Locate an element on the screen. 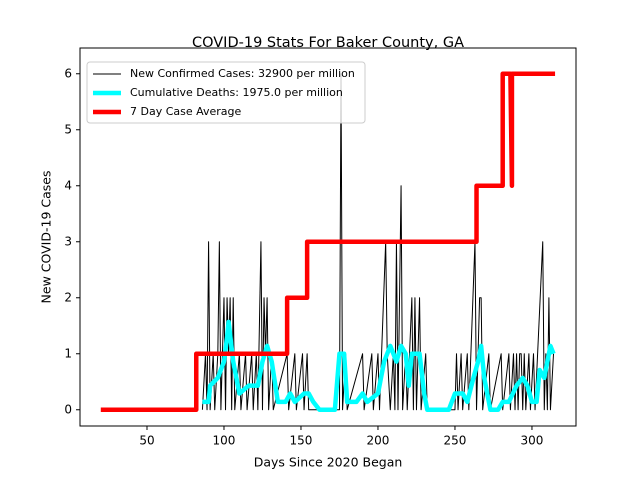  legend-label: 7 Day Case Average is located at coordinates (186, 111).